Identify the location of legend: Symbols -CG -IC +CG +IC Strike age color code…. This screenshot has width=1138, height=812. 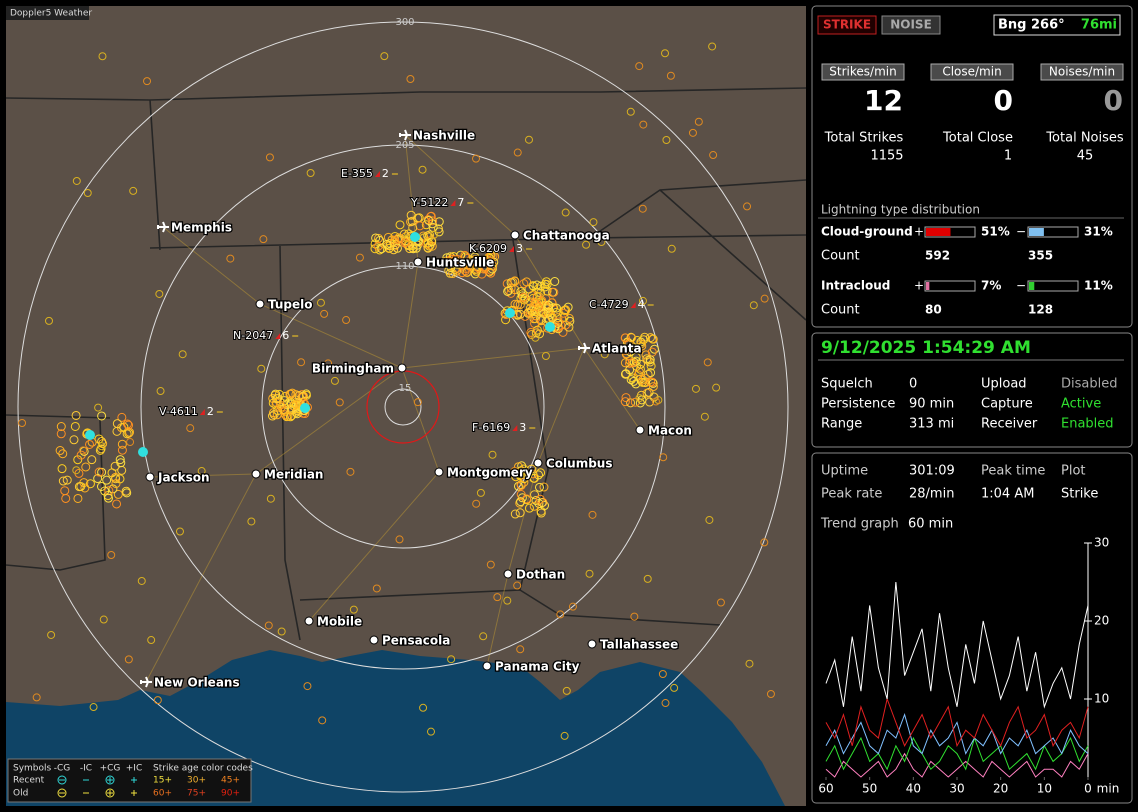
(130, 780).